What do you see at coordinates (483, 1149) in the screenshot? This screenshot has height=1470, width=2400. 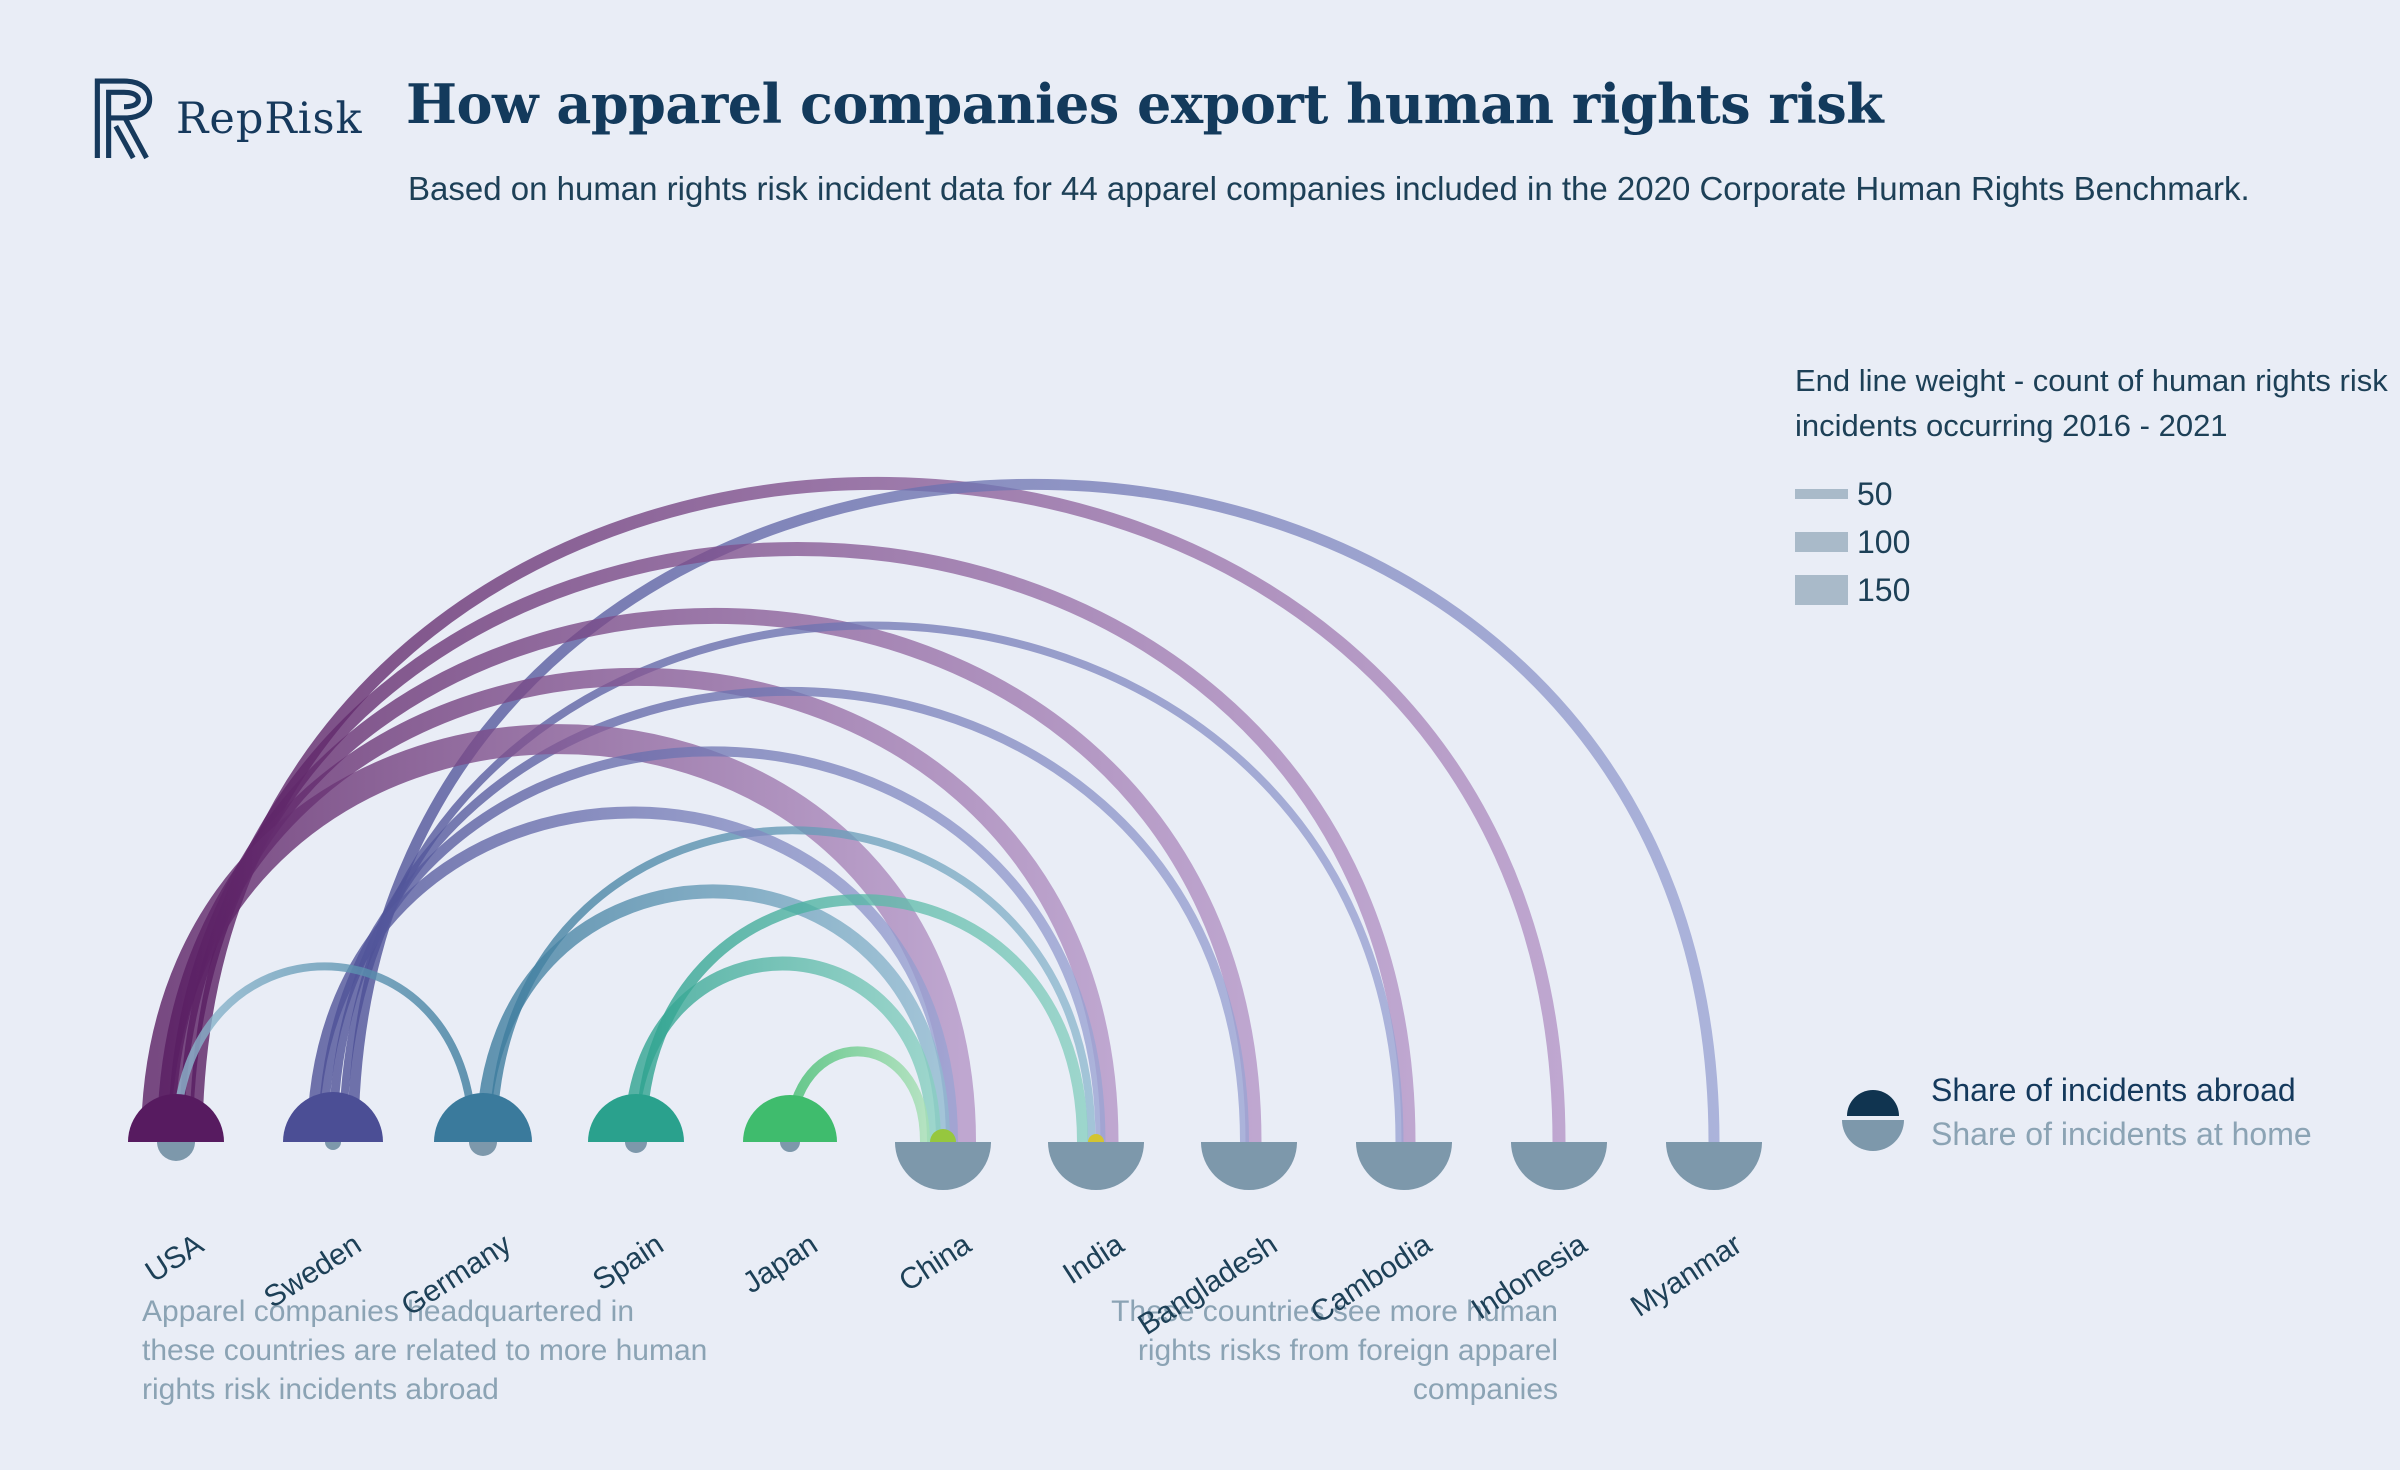 I see `node-home-Germany` at bounding box center [483, 1149].